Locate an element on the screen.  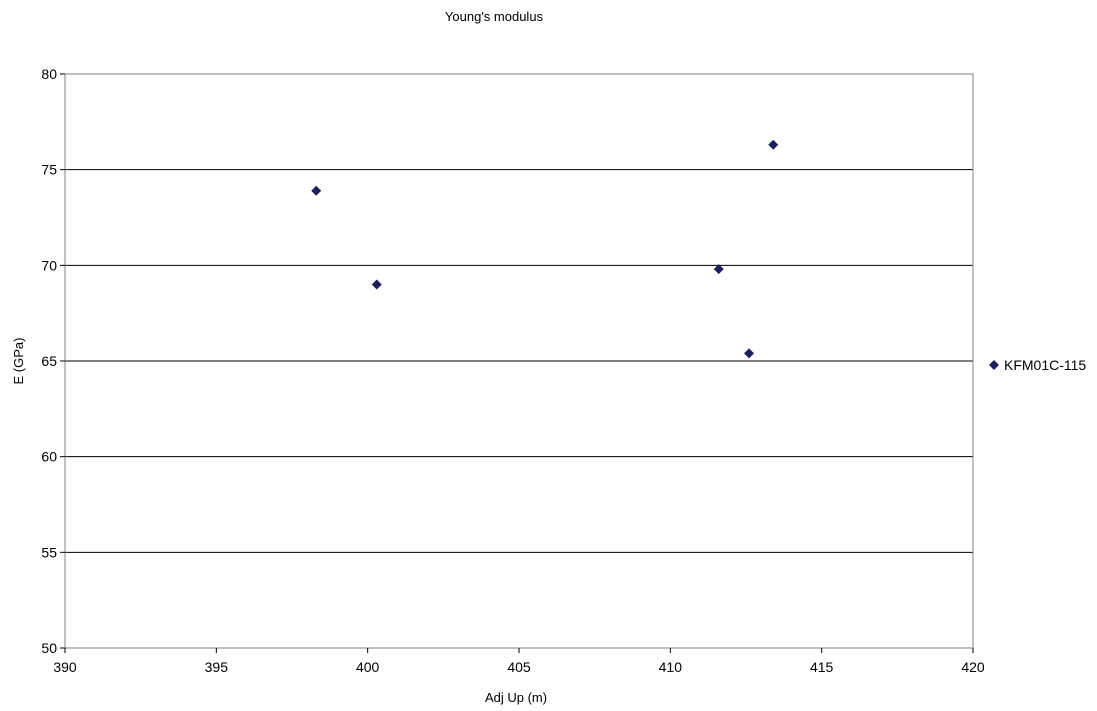
legend: KFM01C-115 is located at coordinates (1037, 365).